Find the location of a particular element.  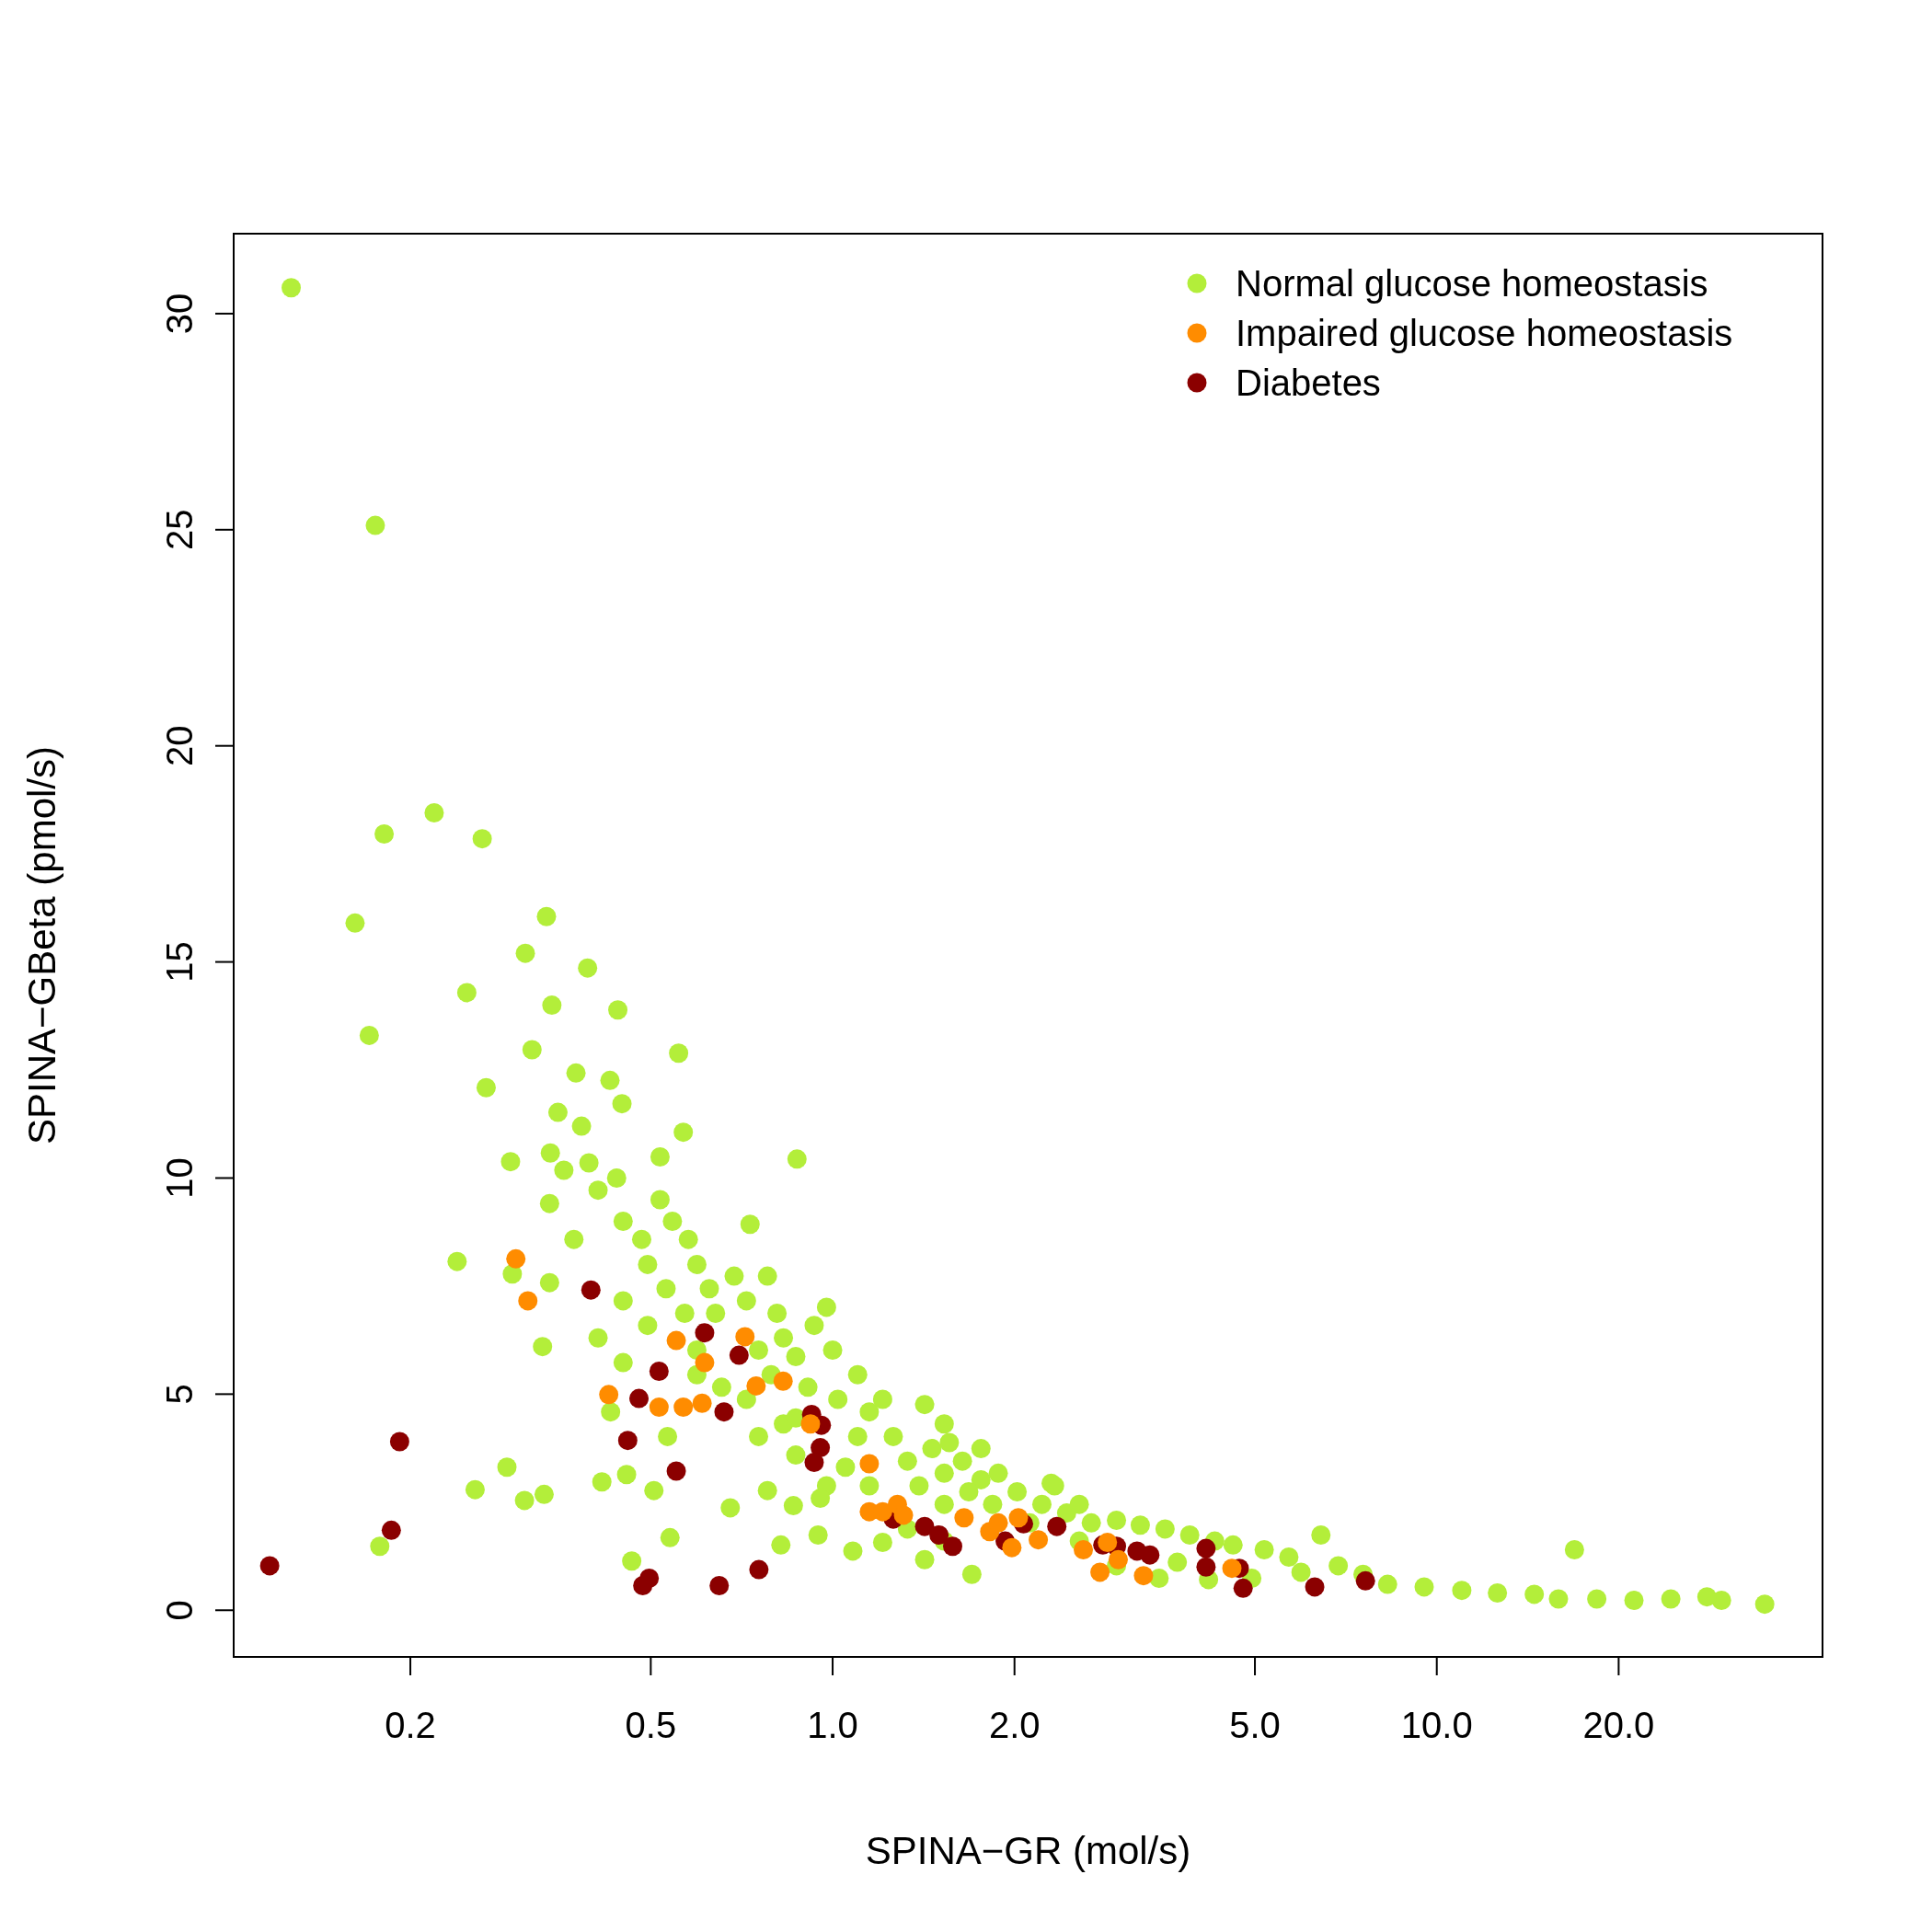

x-axis-title: SPINA−GR (mol/s) is located at coordinates (1028, 1850).